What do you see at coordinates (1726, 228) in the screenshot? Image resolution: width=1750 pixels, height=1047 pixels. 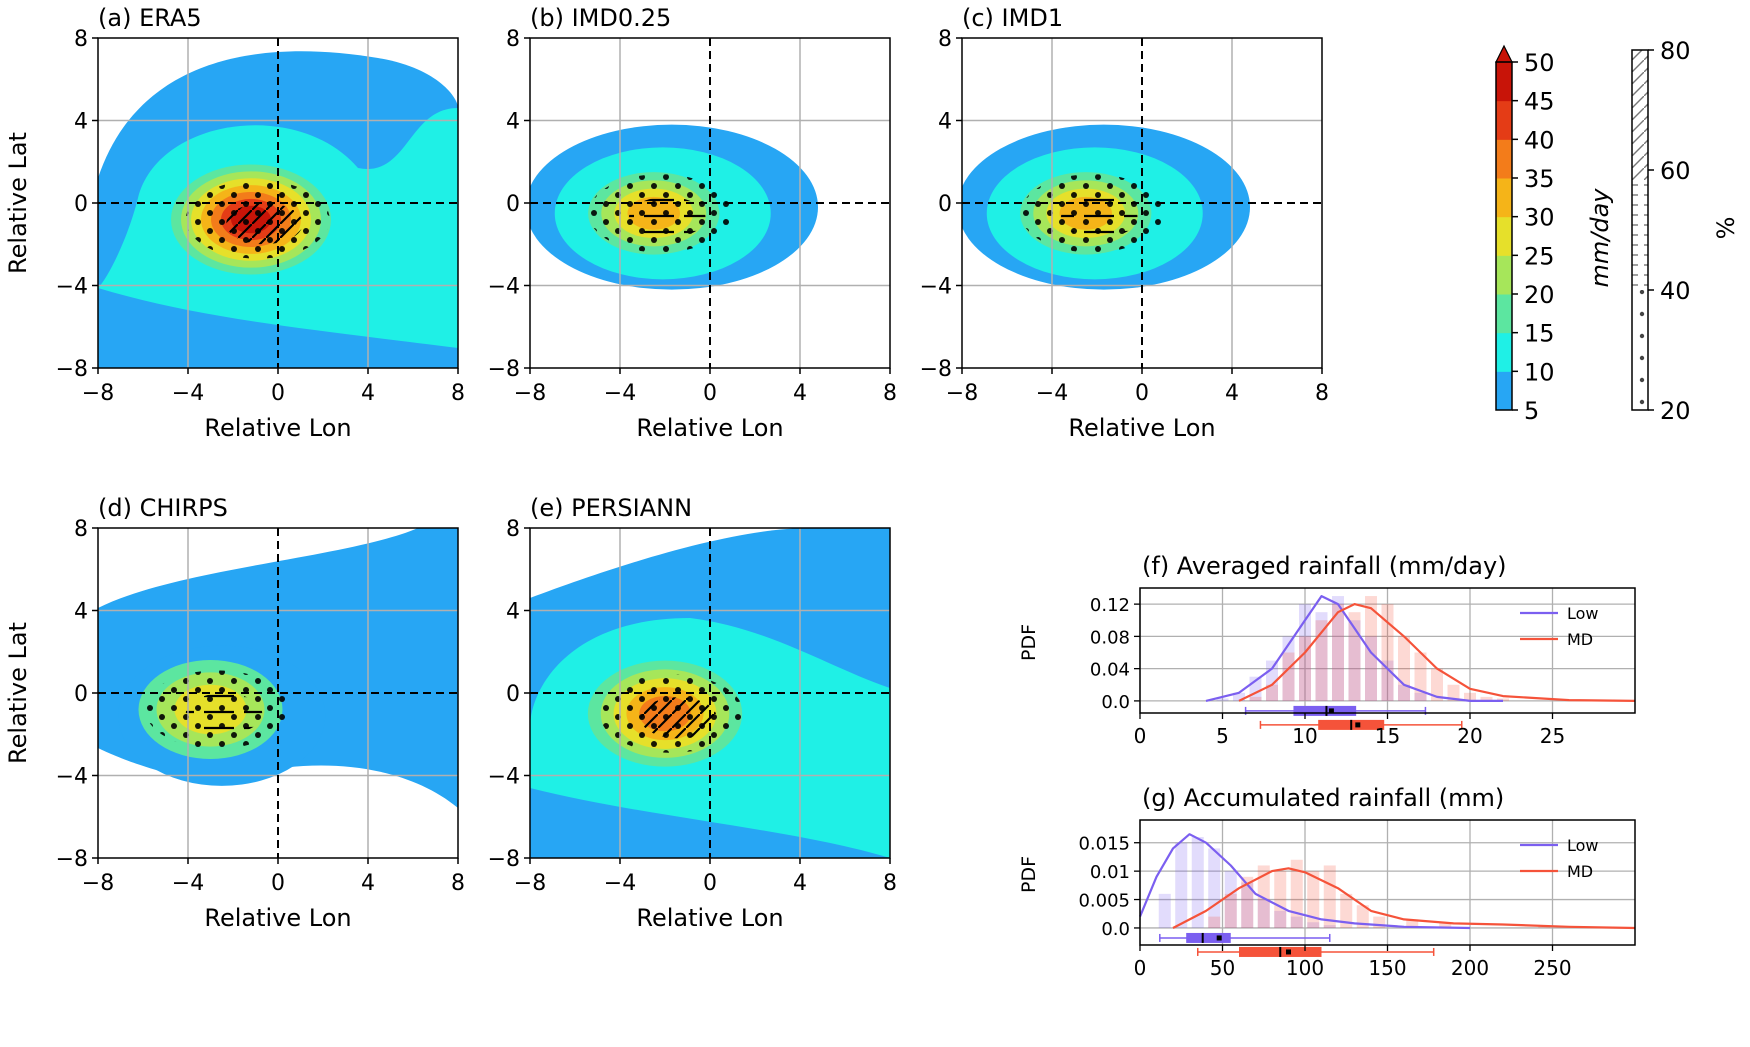 I see `pct-colorbar-label: %` at bounding box center [1726, 228].